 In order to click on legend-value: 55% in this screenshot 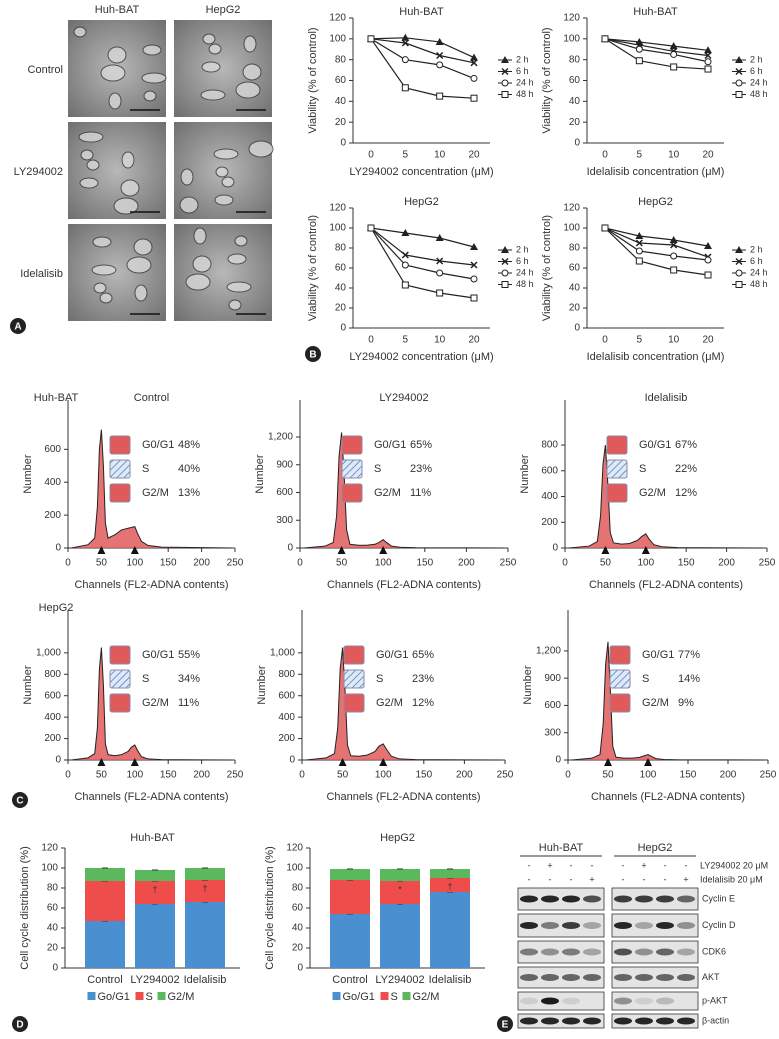, I will do `click(189, 655)`.